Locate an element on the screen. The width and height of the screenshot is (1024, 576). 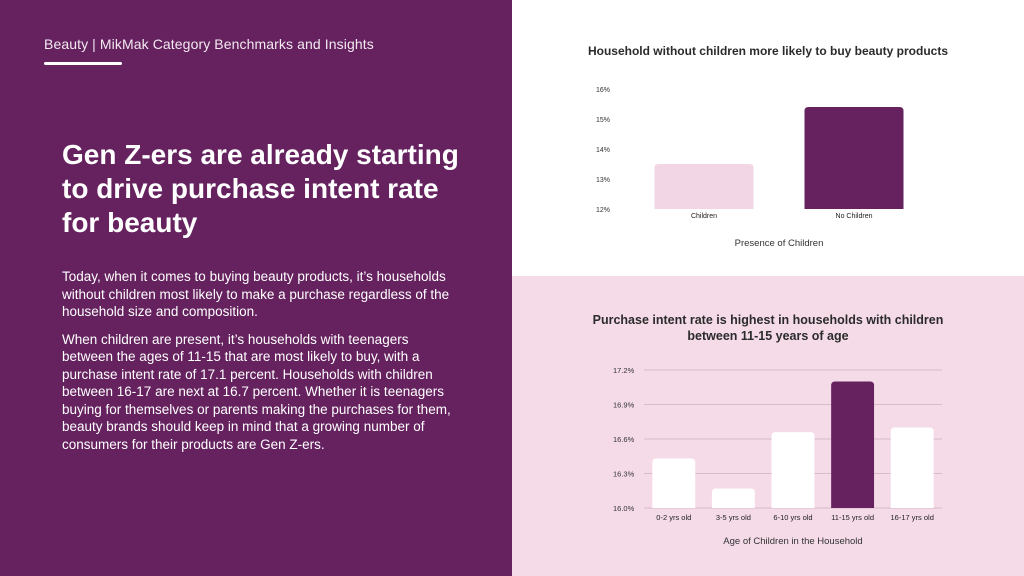
y-tick-label: 16.0% is located at coordinates (624, 508).